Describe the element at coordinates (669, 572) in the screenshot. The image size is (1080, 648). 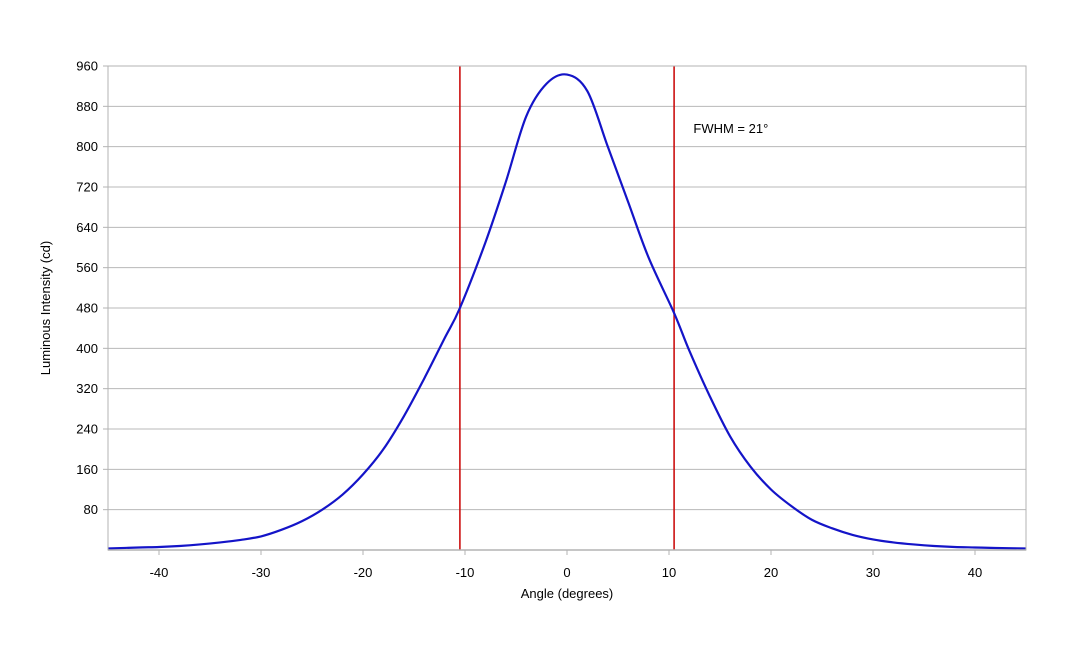
I see `x-tick-label: 10` at that location.